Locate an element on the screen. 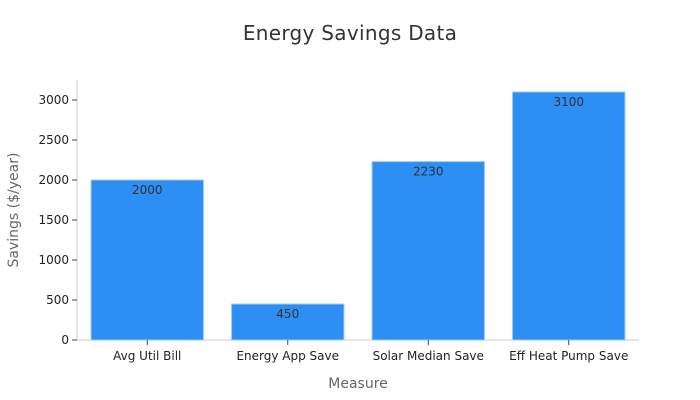 The image size is (700, 400). y-tick-label: 500 is located at coordinates (57, 300).